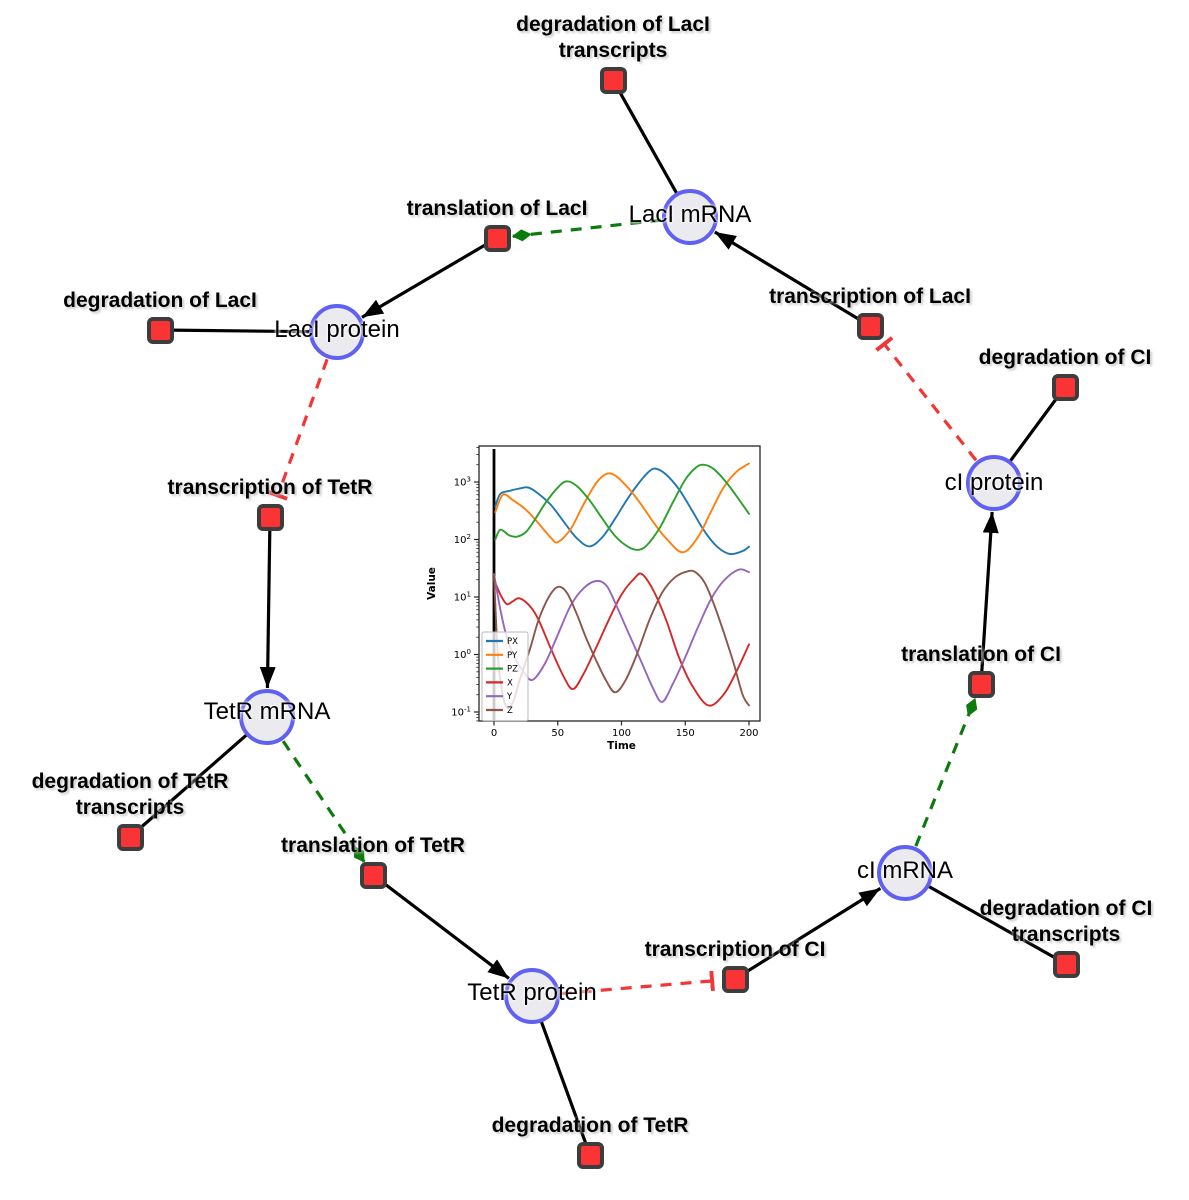 The image size is (1189, 1200). I want to click on edge-transcription-of-laci-to-laci-mrna, so click(792, 279).